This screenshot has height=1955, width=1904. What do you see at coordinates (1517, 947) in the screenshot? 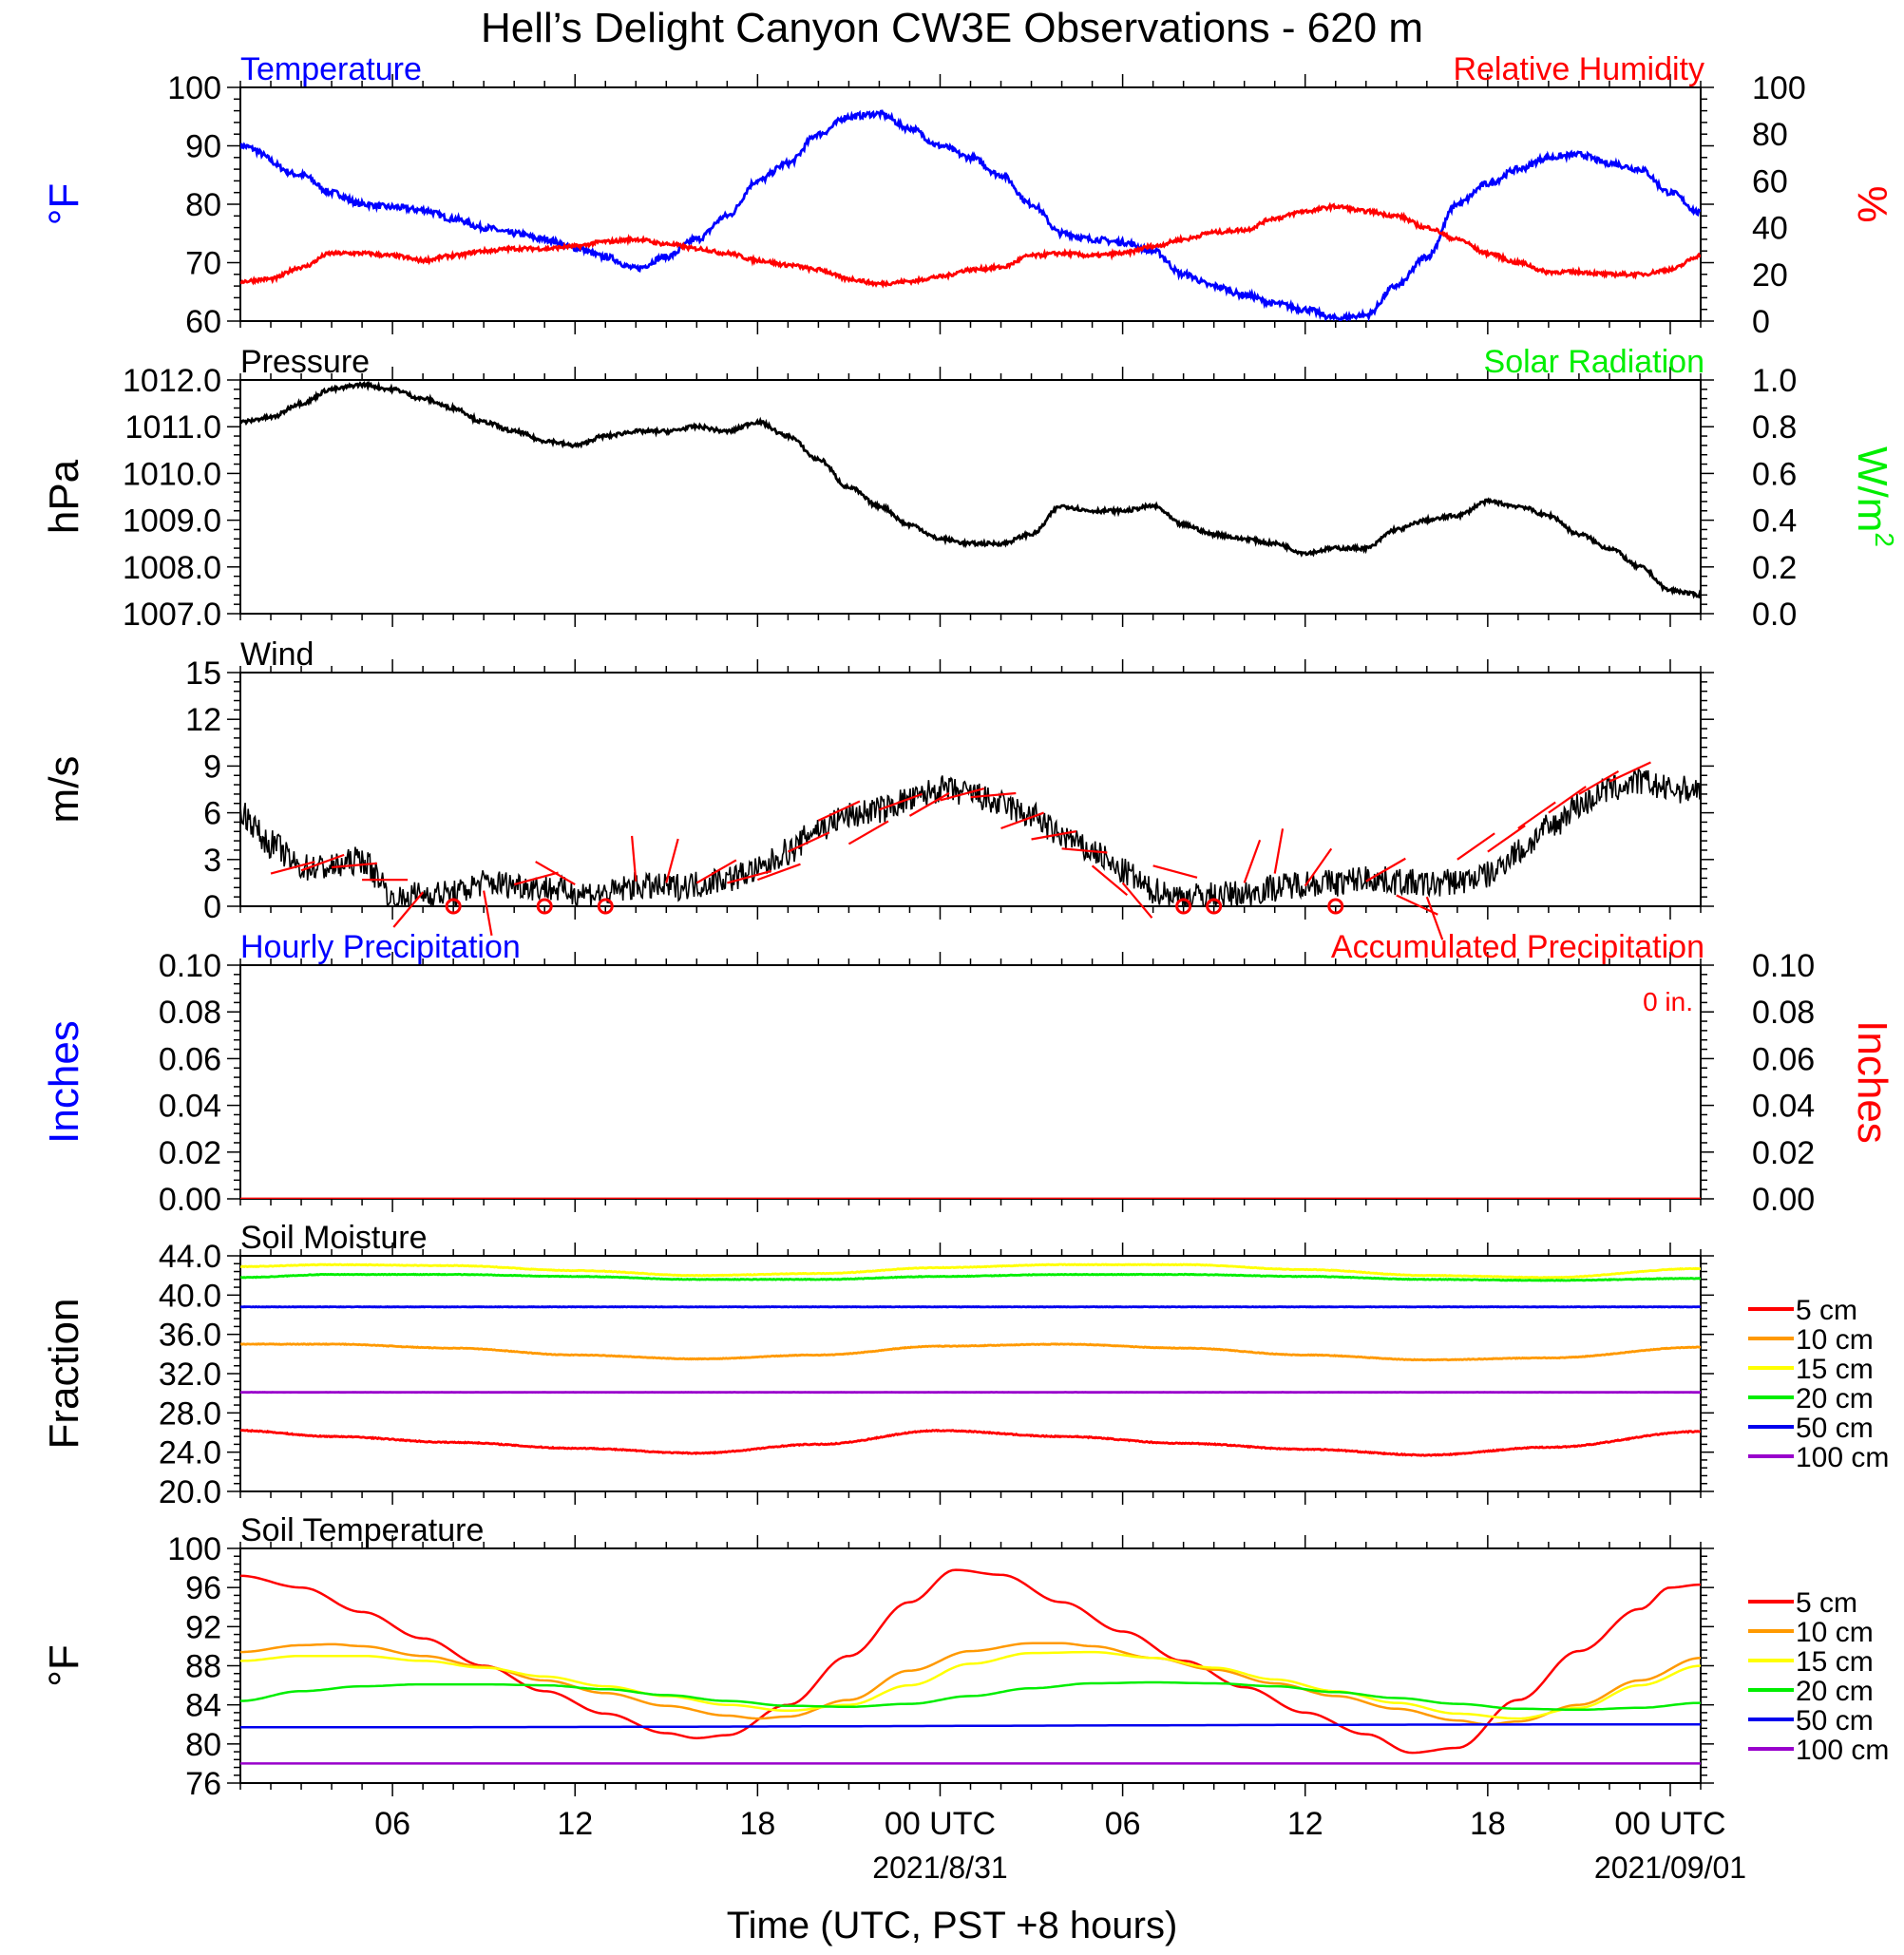
I see `panel-title-right: Accumulated Precipitation` at bounding box center [1517, 947].